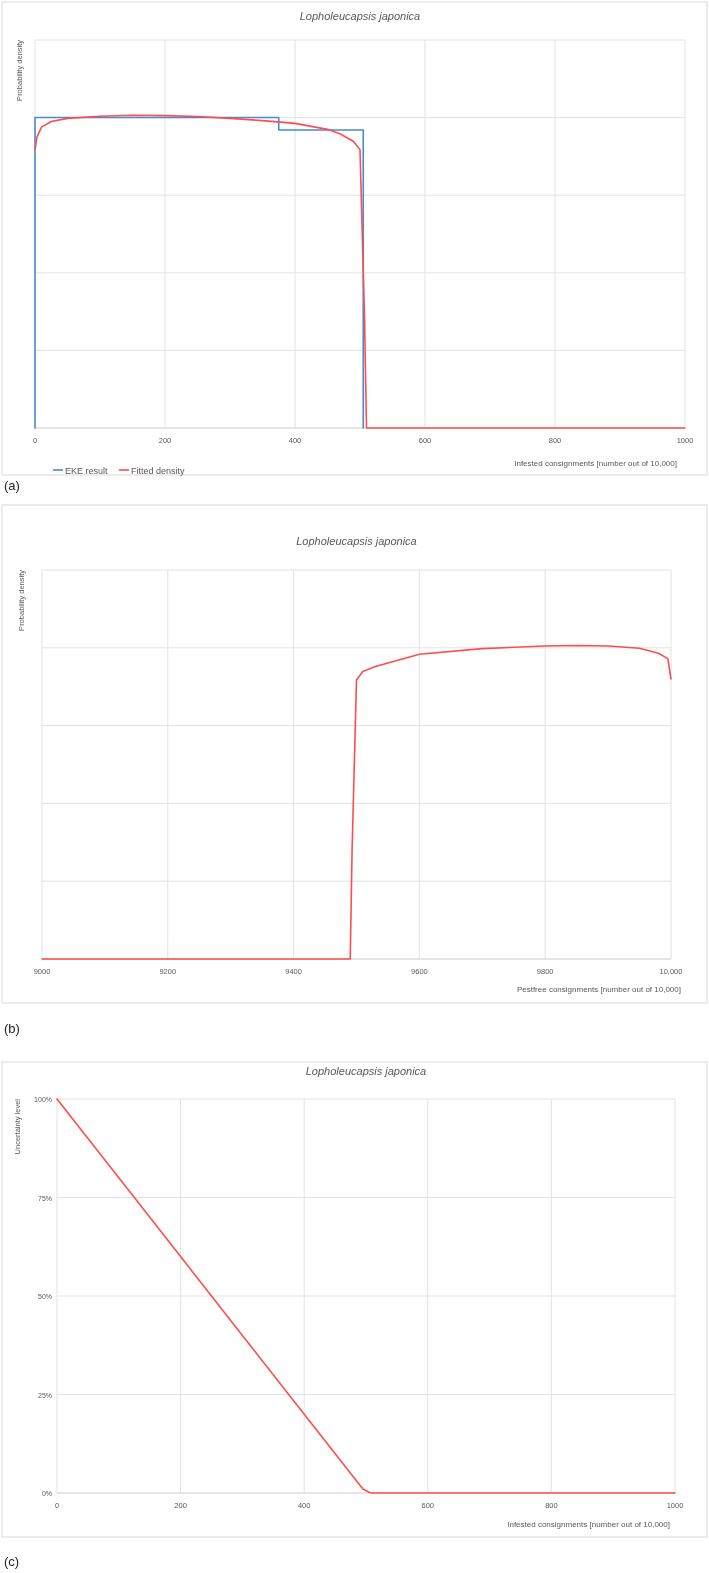 Image resolution: width=709 pixels, height=1573 pixels. Describe the element at coordinates (12, 485) in the screenshot. I see `text: (a)` at that location.